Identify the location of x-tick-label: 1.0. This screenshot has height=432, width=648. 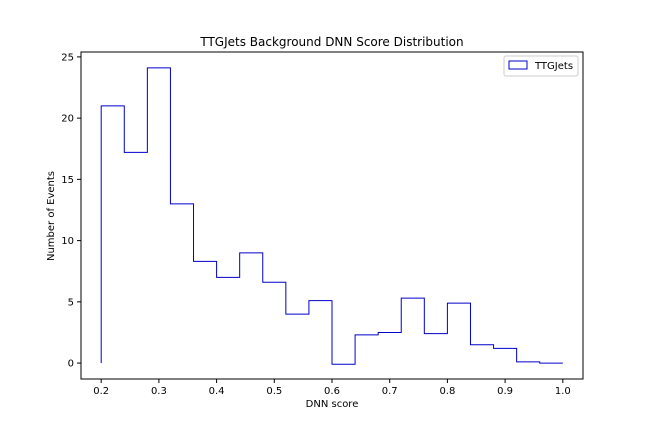
(563, 391).